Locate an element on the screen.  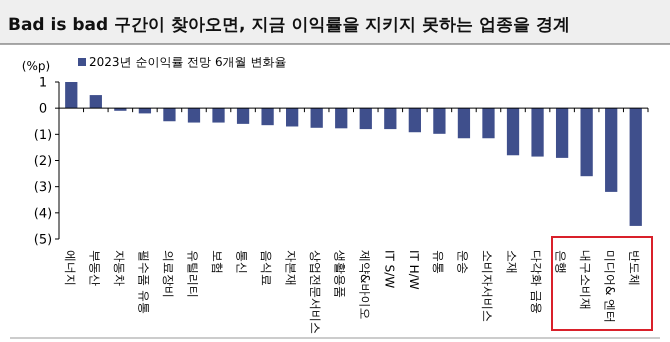
x-tick-label: 보험 is located at coordinates (217, 262).